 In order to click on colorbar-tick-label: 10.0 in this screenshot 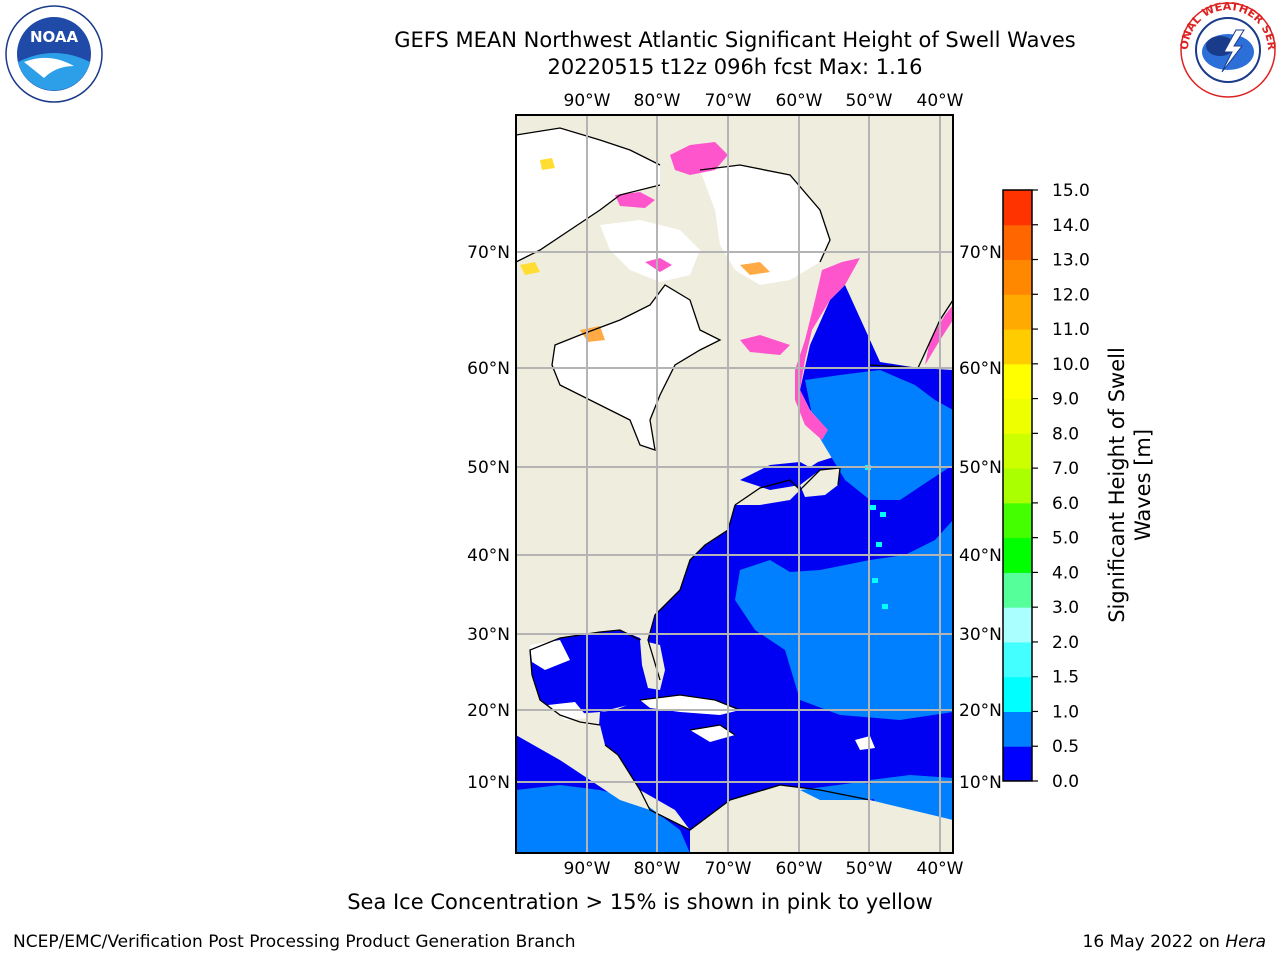, I will do `click(1071, 365)`.